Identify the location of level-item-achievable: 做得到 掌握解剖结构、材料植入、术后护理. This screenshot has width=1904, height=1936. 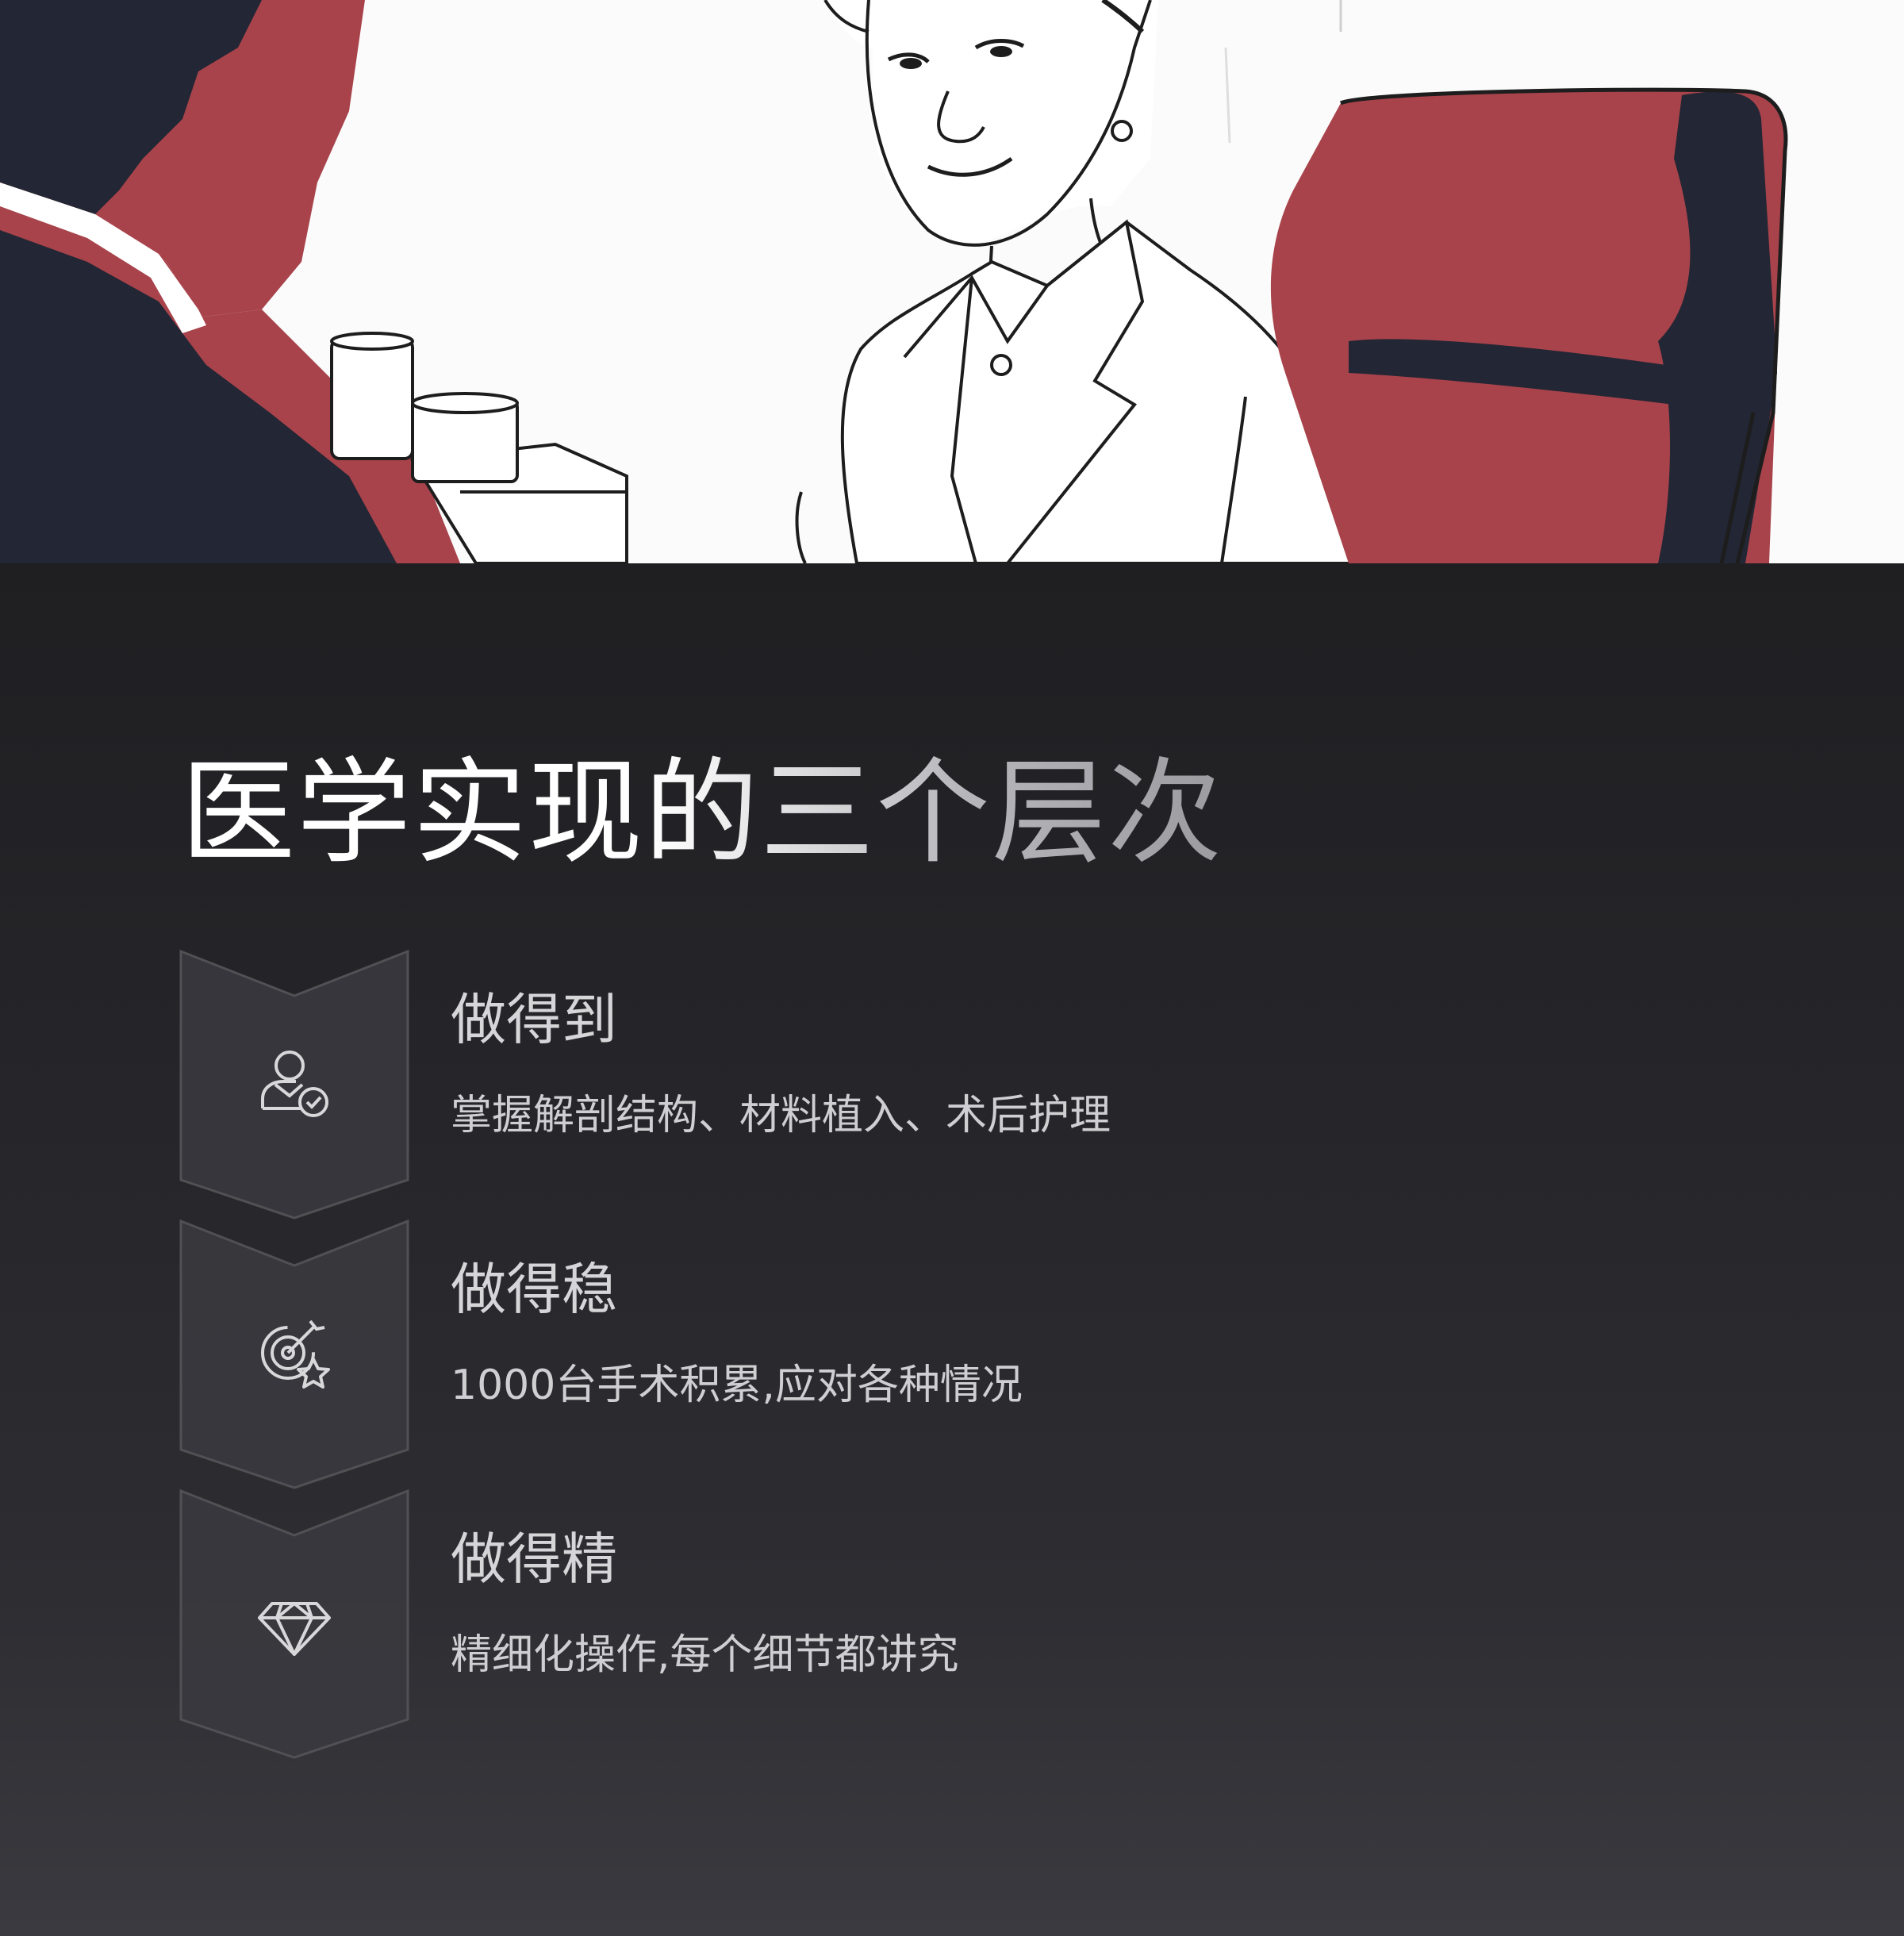
(853, 1084).